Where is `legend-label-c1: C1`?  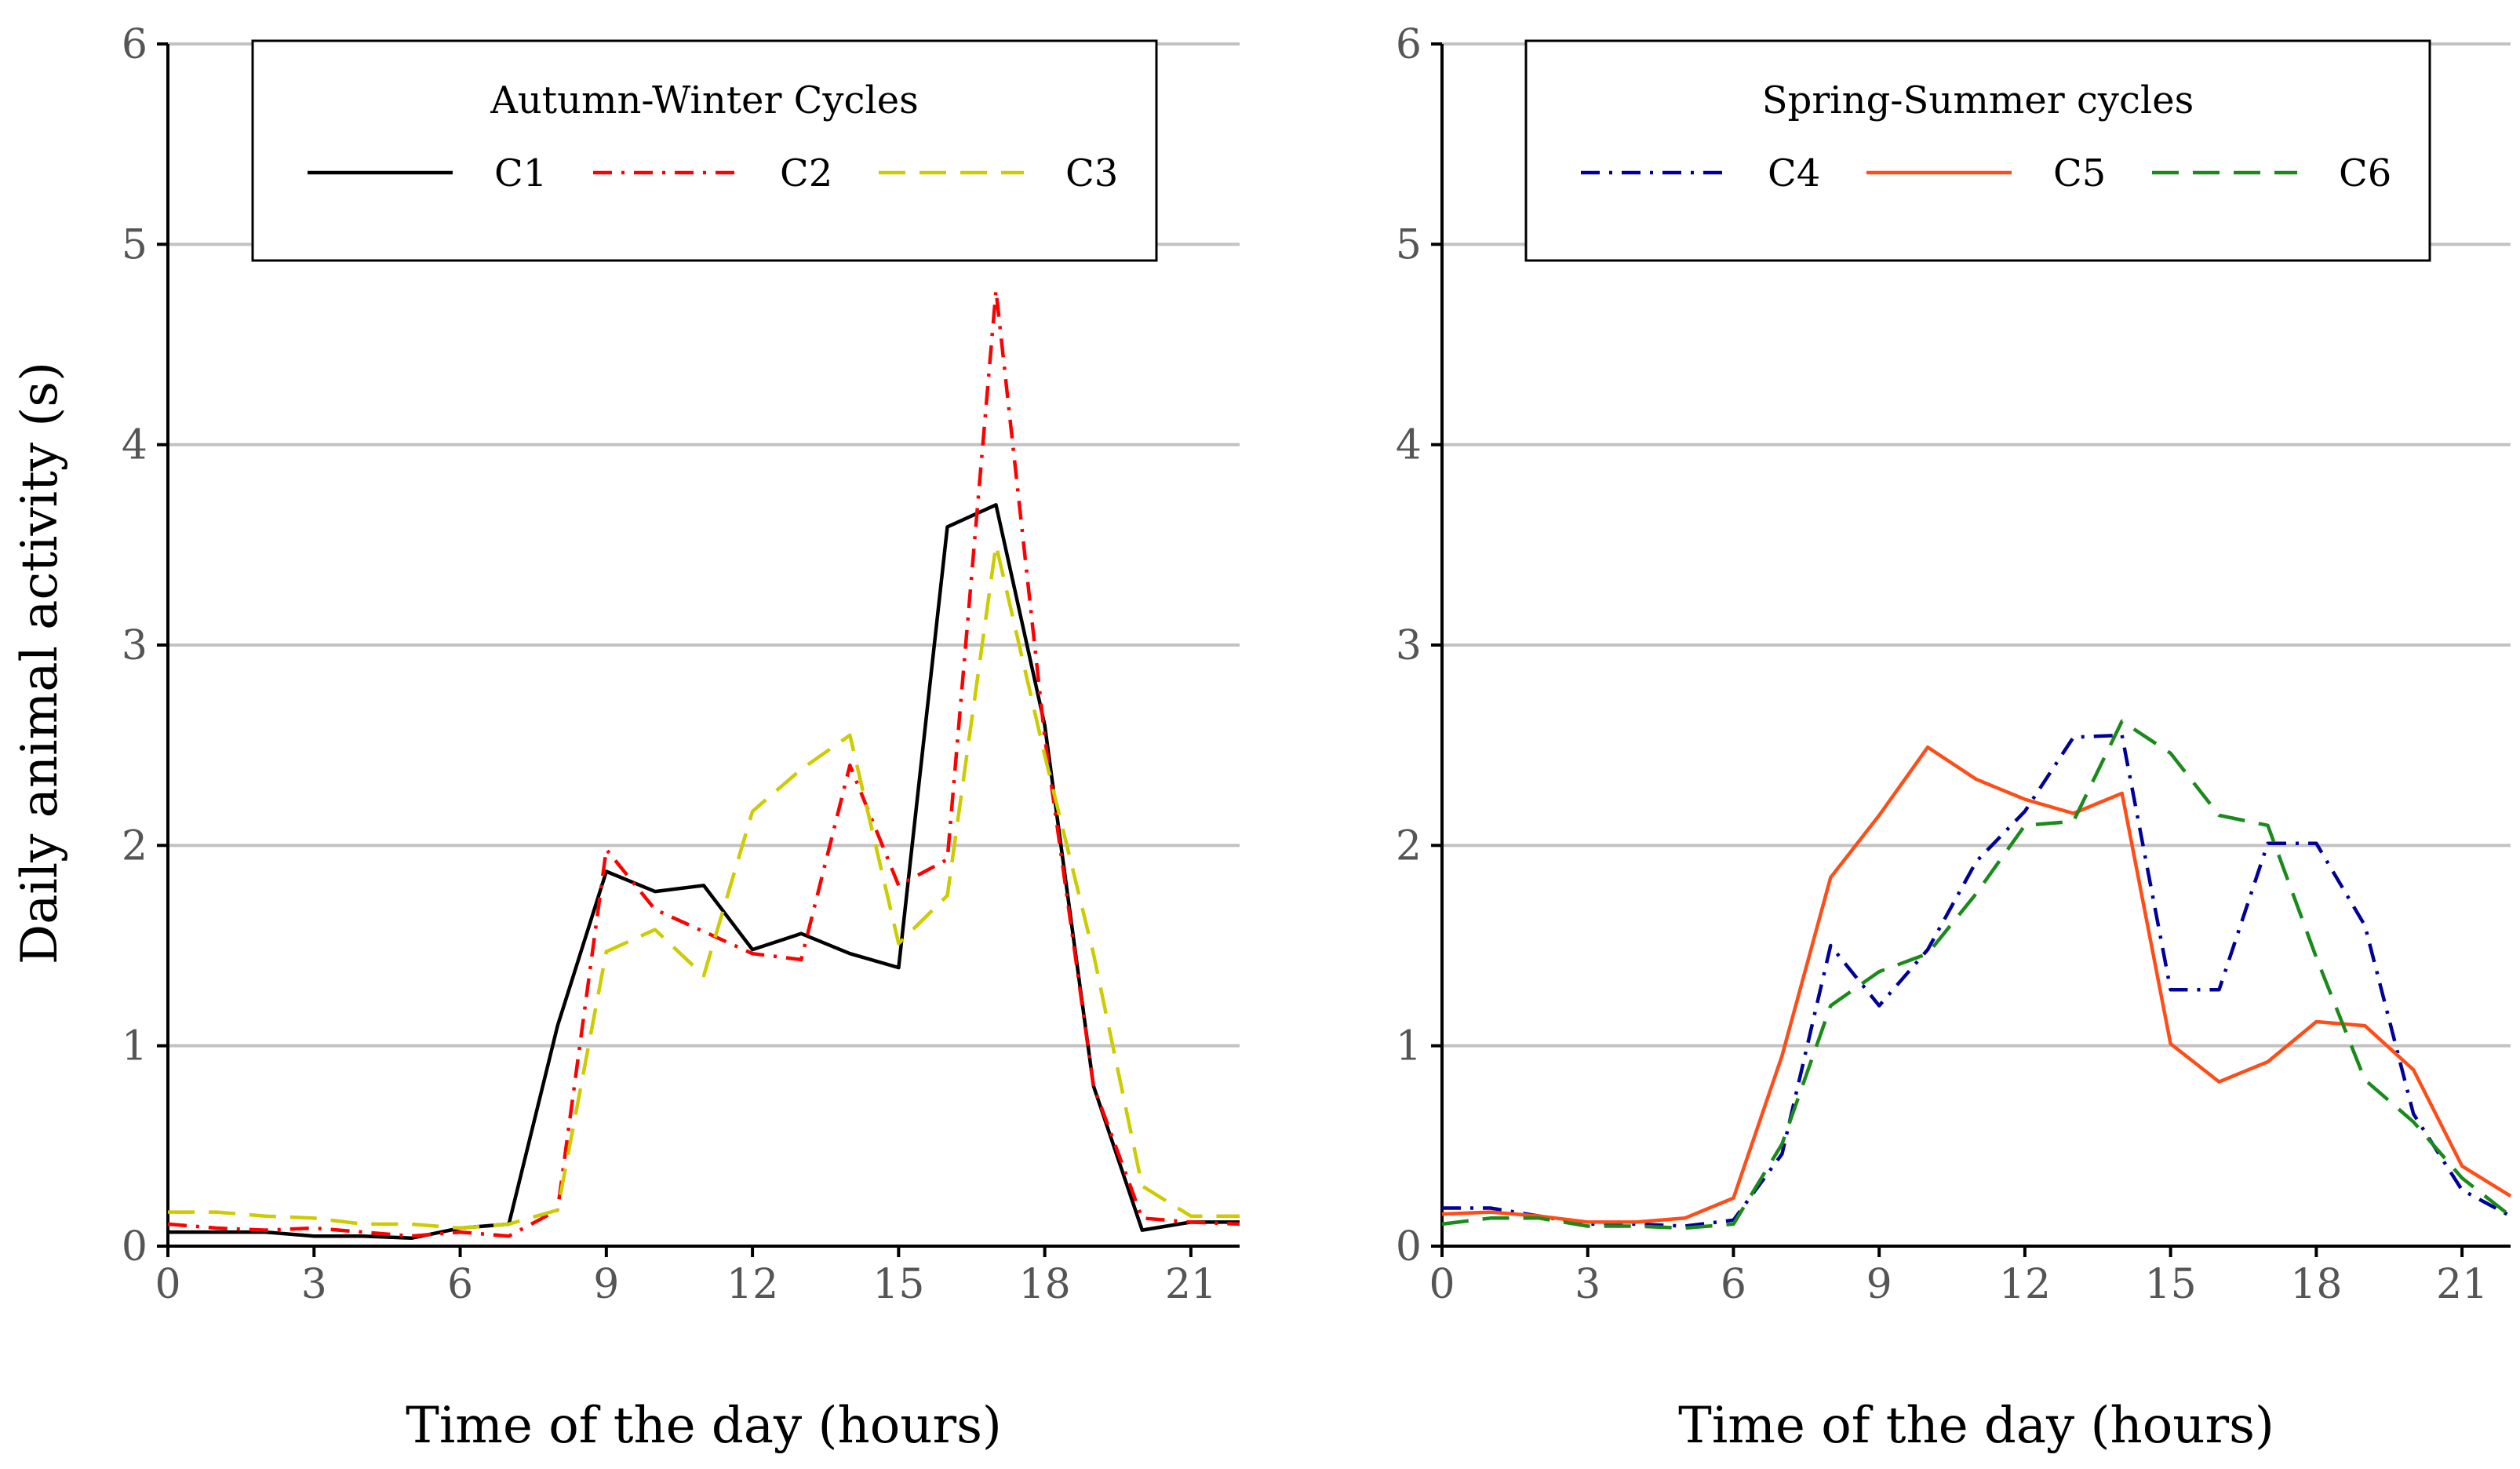
legend-label-c1: C1 is located at coordinates (520, 173).